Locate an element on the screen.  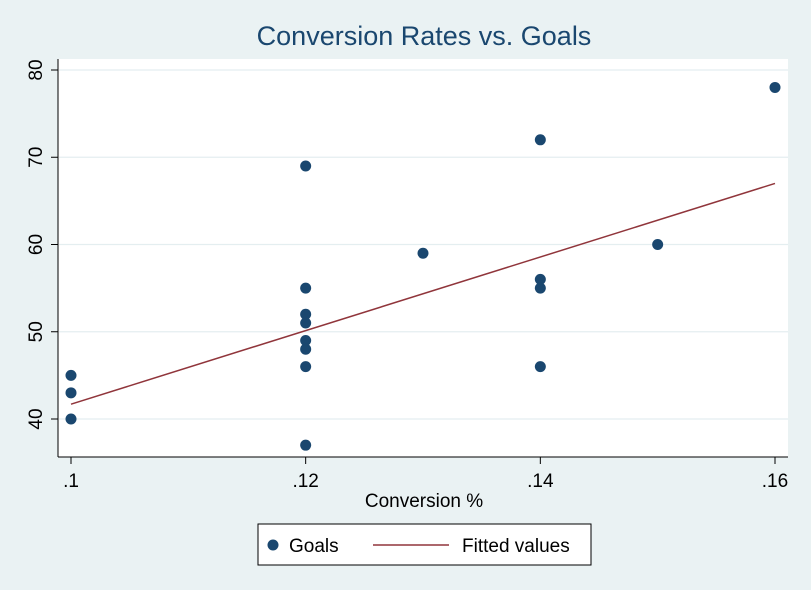
x-tick-label-3: .16 is located at coordinates (775, 481).